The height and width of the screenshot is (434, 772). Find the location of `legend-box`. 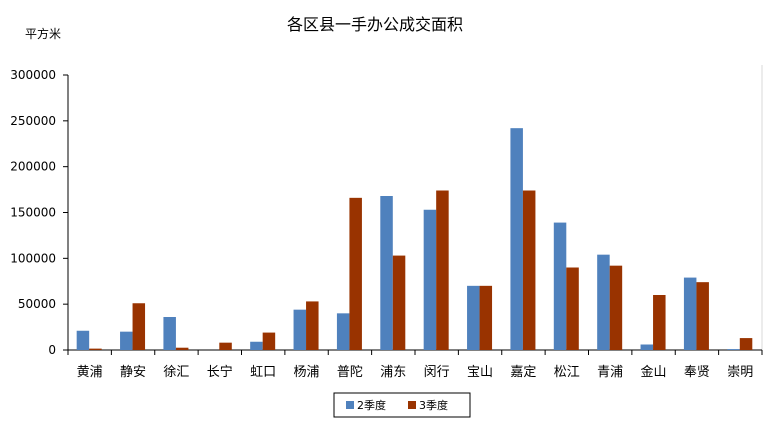

legend-box is located at coordinates (402, 405).